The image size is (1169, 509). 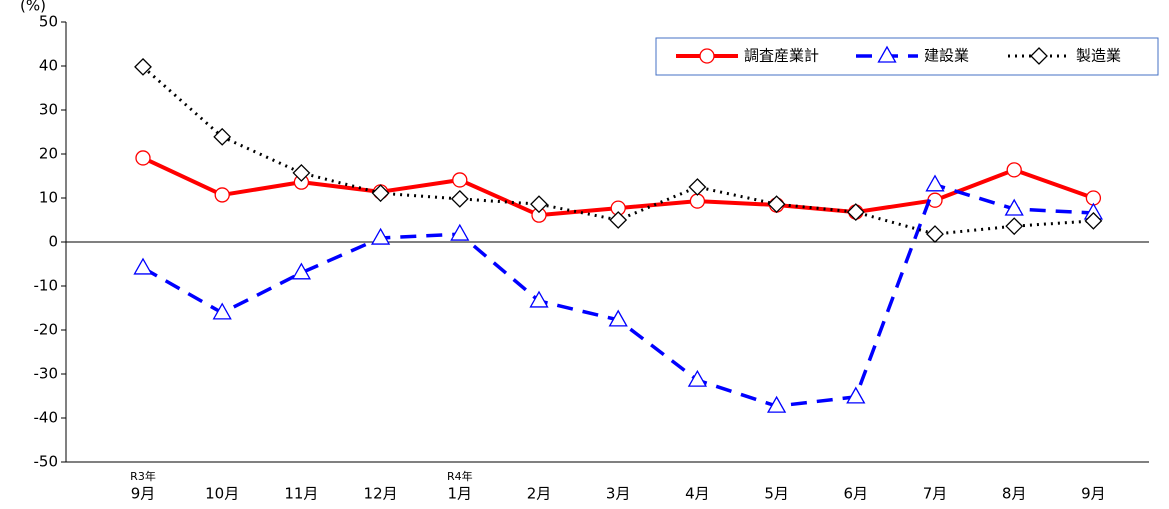 What do you see at coordinates (618, 494) in the screenshot?
I see `x-tick-label: 3月` at bounding box center [618, 494].